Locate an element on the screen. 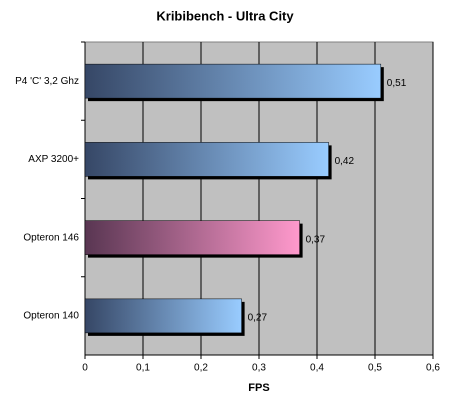 This screenshot has width=450, height=405. chart-title: Kribibench - Ultra City is located at coordinates (225, 15).